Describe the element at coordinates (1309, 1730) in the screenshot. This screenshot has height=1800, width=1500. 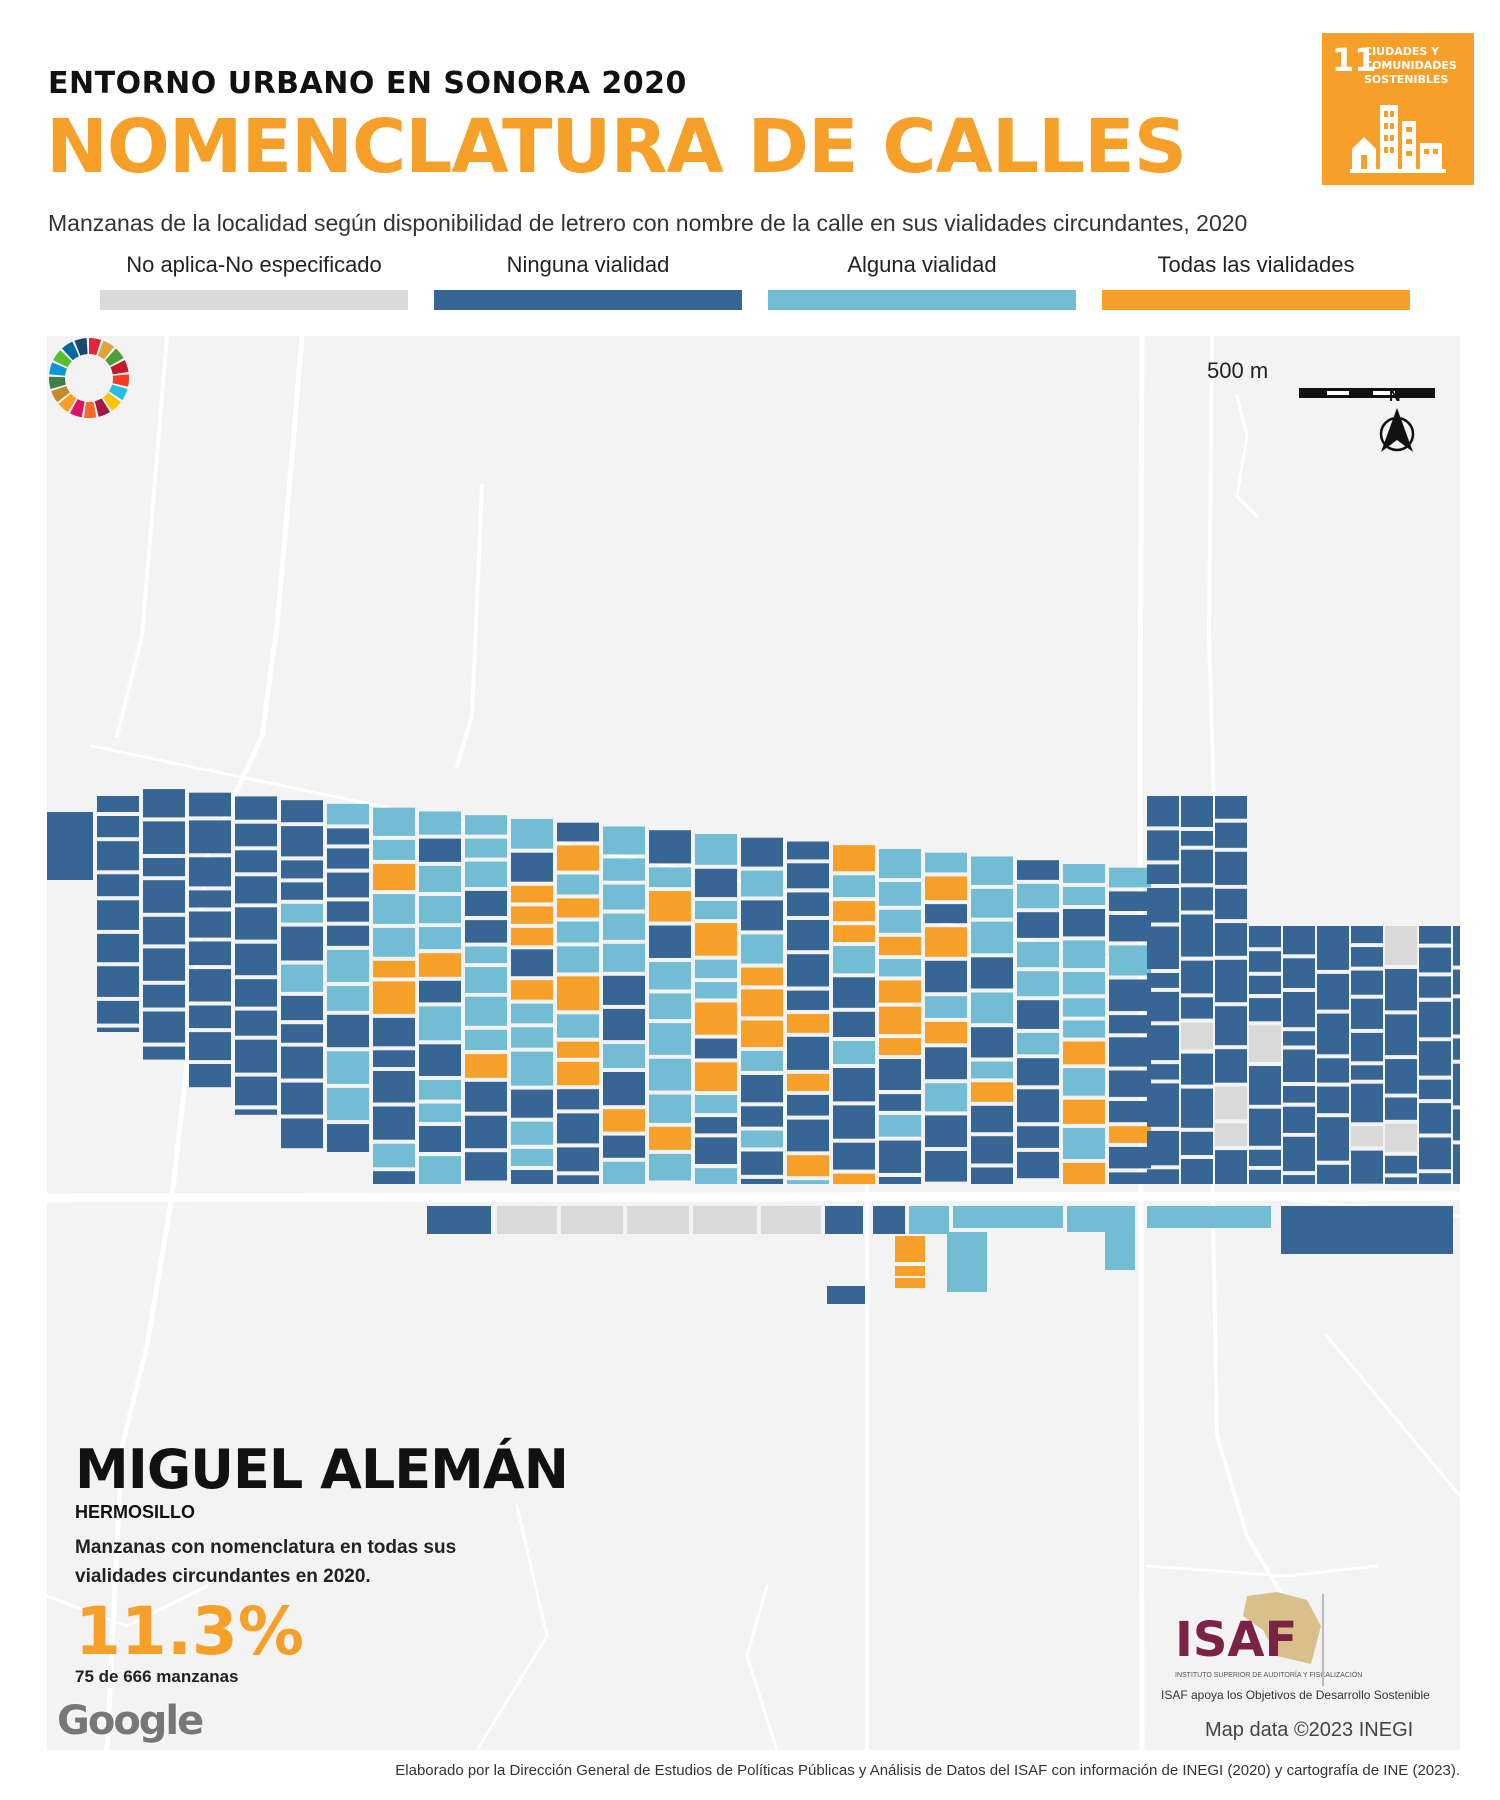
I see `map-attribution: Map data ©2023 INEGI` at that location.